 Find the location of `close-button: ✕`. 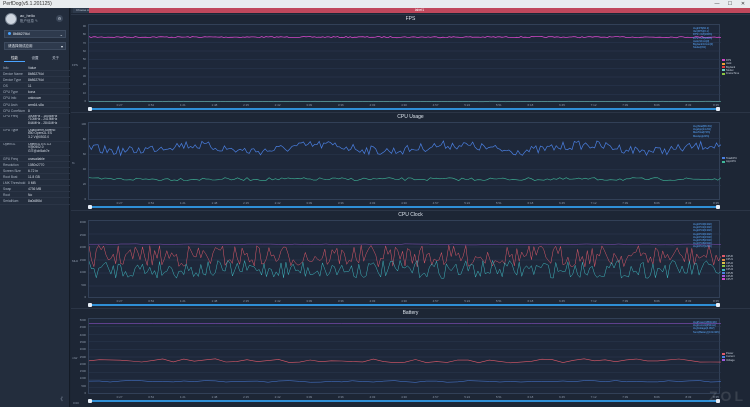

close-button: ✕ is located at coordinates (743, 4).